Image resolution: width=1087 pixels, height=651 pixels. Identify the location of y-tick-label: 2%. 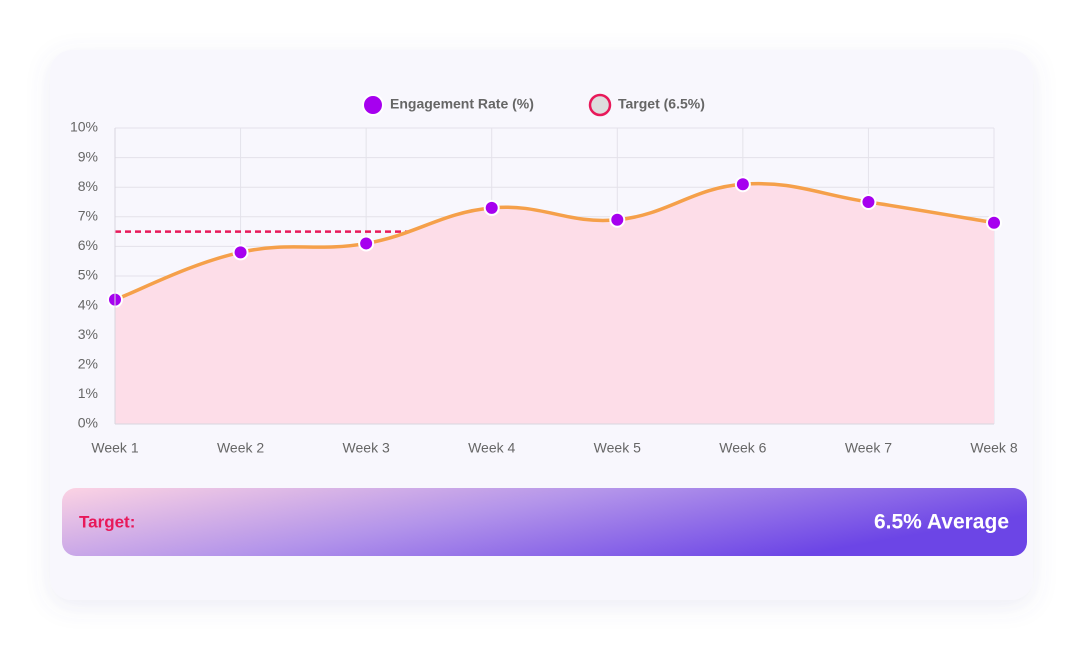
(88, 364).